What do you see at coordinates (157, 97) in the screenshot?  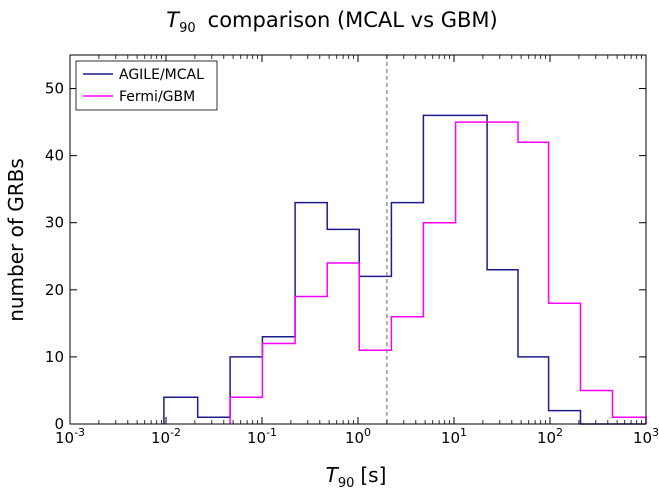 I see `legend-label-fermi: Fermi/GBM` at bounding box center [157, 97].